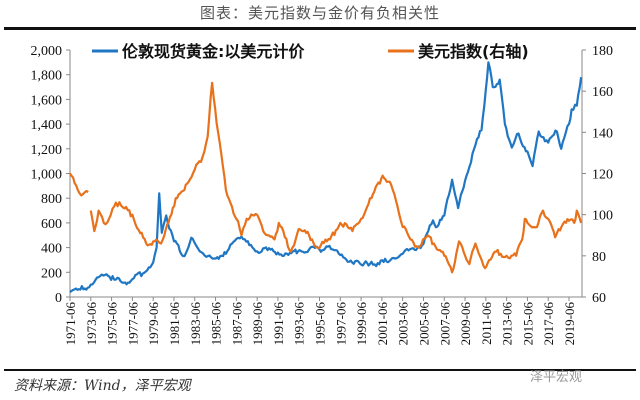 The image size is (640, 400). Describe the element at coordinates (47, 76) in the screenshot. I see `left-tick-label: 1,800` at that location.